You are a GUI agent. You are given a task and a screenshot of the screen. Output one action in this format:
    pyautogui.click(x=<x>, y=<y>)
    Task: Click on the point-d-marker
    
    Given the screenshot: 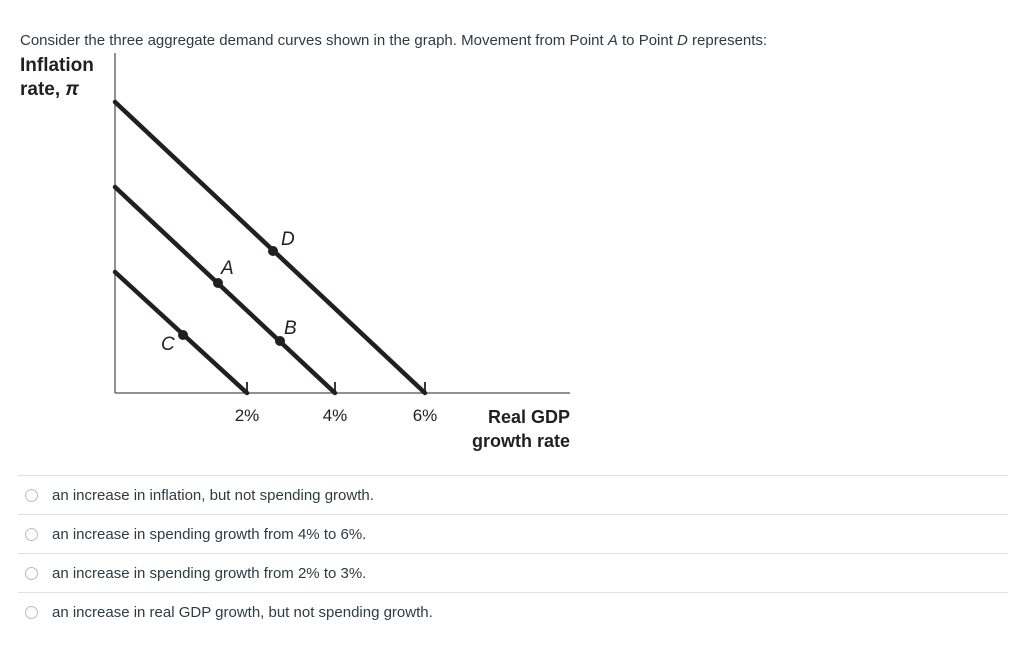 What is the action you would take?
    pyautogui.click(x=273, y=251)
    